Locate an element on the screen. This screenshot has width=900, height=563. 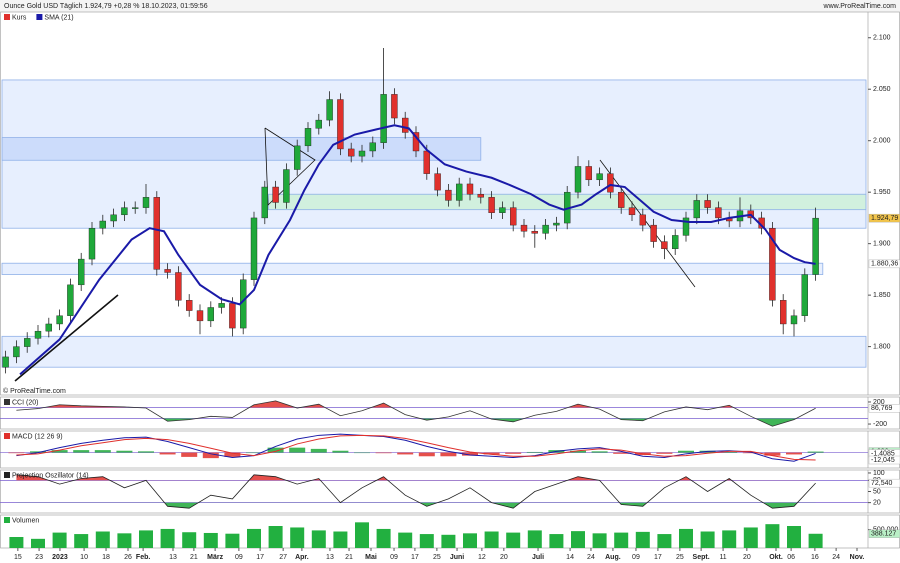
last-value-label: 388.127 is located at coordinates (883, 534).